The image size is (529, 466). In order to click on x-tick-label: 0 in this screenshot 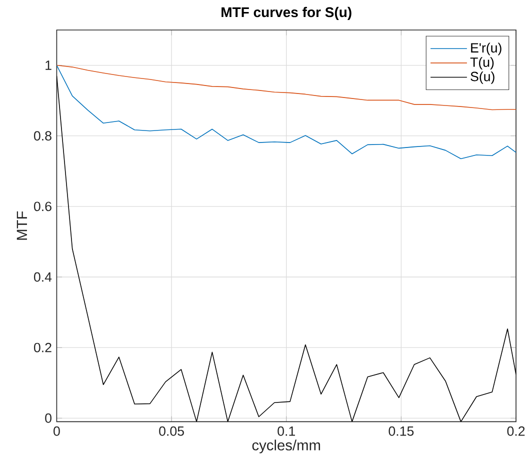, I will do `click(57, 431)`.